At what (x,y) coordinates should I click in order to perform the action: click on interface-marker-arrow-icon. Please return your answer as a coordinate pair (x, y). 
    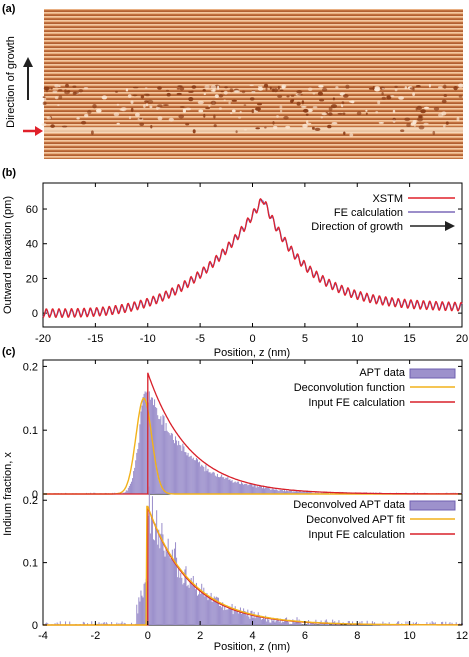
    Looking at the image, I should click on (33, 131).